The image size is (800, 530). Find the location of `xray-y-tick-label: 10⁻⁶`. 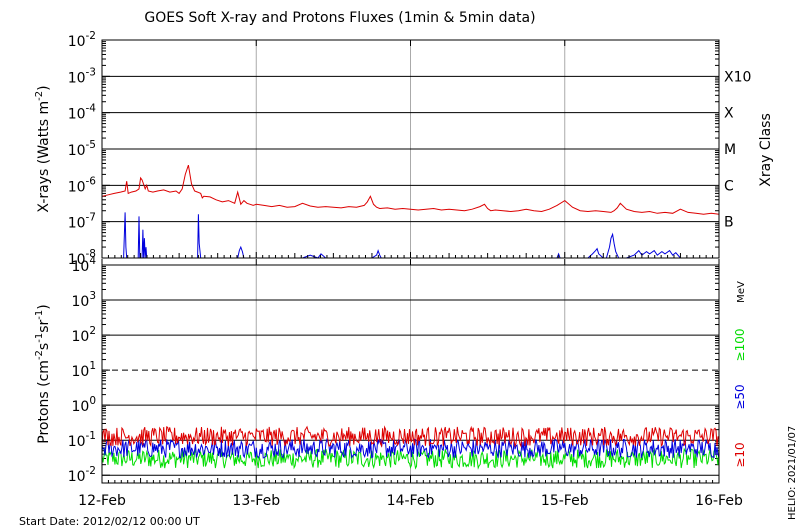

xray-y-tick-label: 10⁻⁶ is located at coordinates (82, 185).